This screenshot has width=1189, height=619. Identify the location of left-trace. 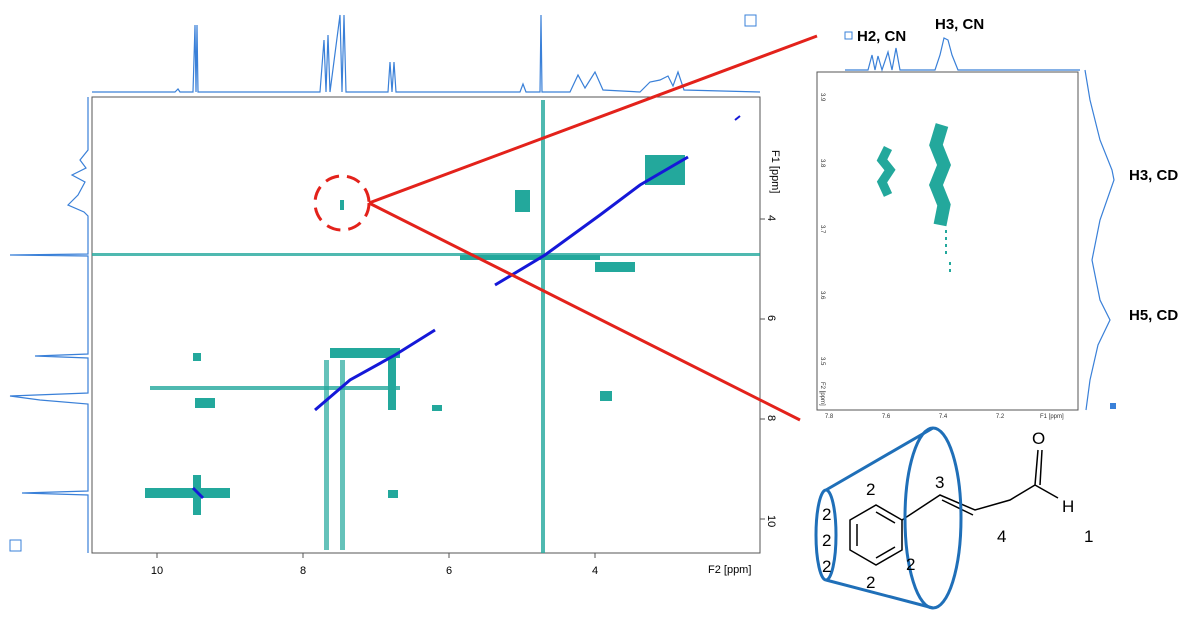
(49, 325).